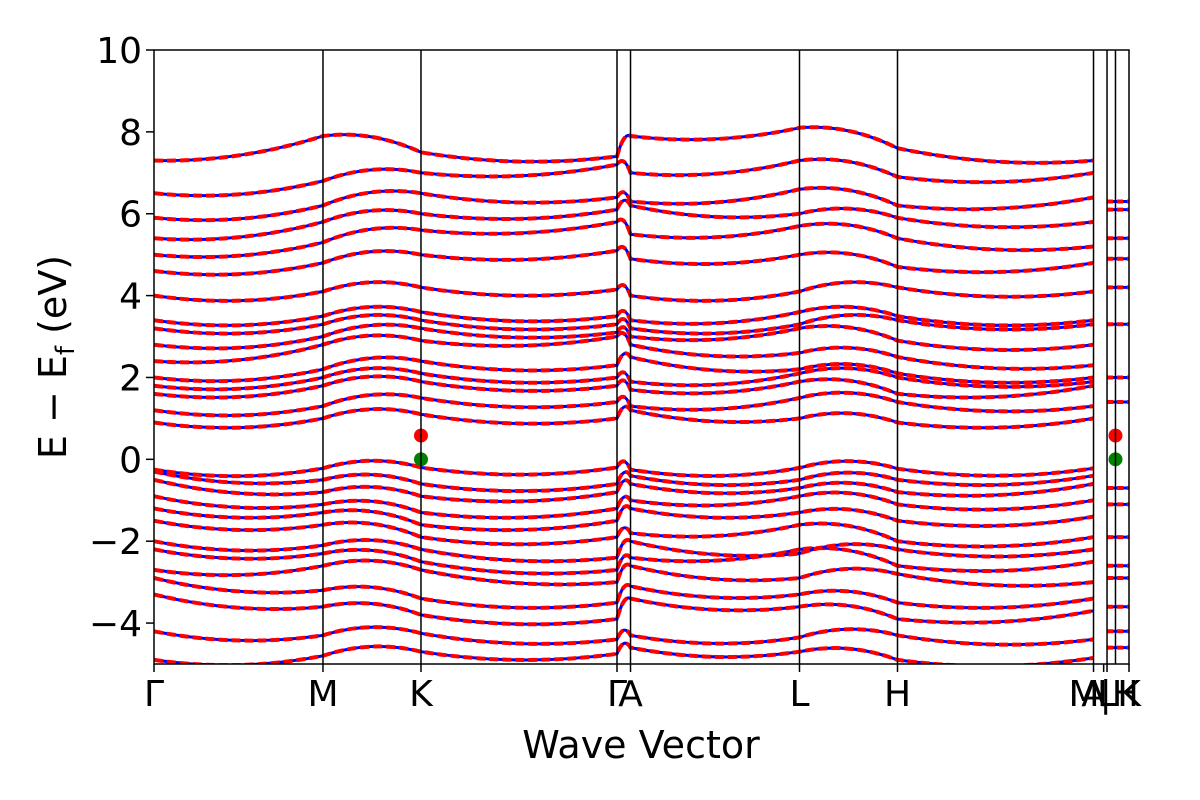 The height and width of the screenshot is (800, 1200). I want to click on y-axis-title: E − Ef (eV), so click(56, 357).